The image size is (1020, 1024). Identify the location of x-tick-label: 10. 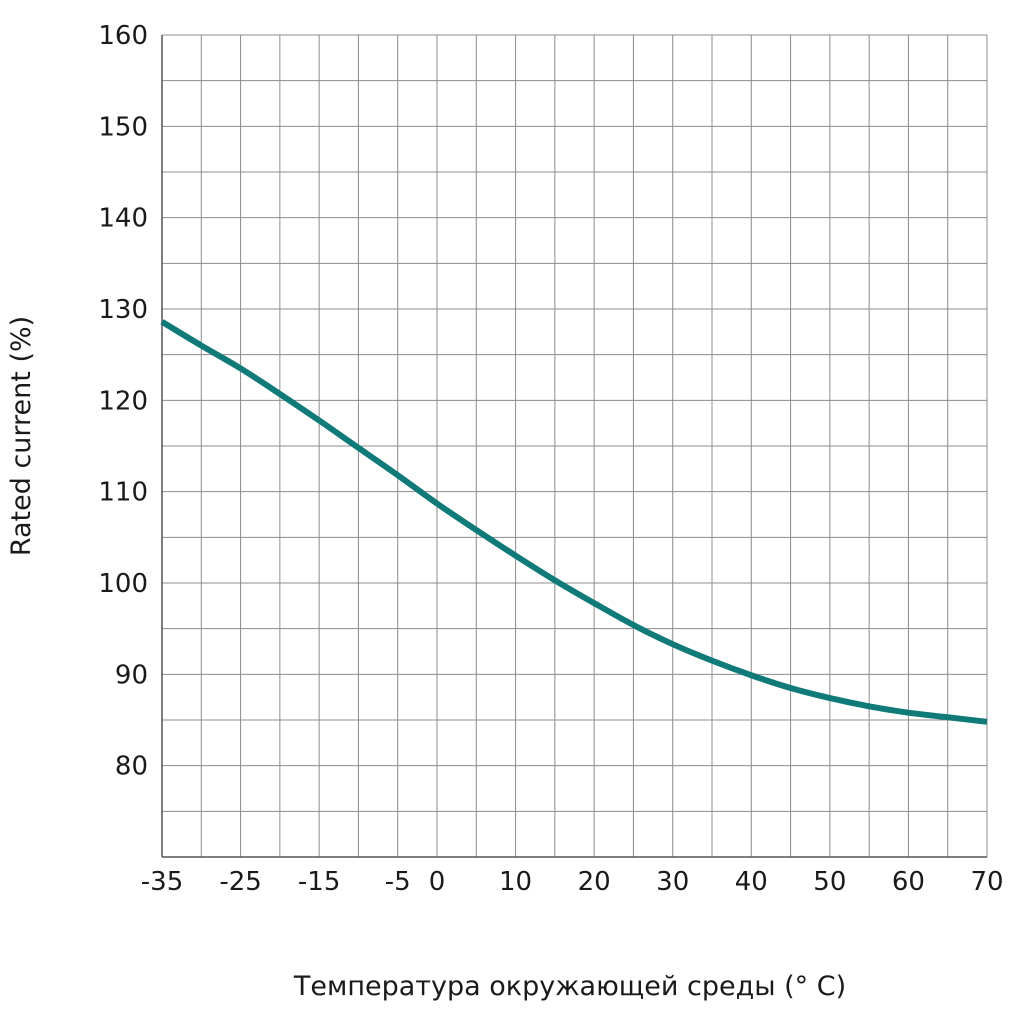
(515, 882).